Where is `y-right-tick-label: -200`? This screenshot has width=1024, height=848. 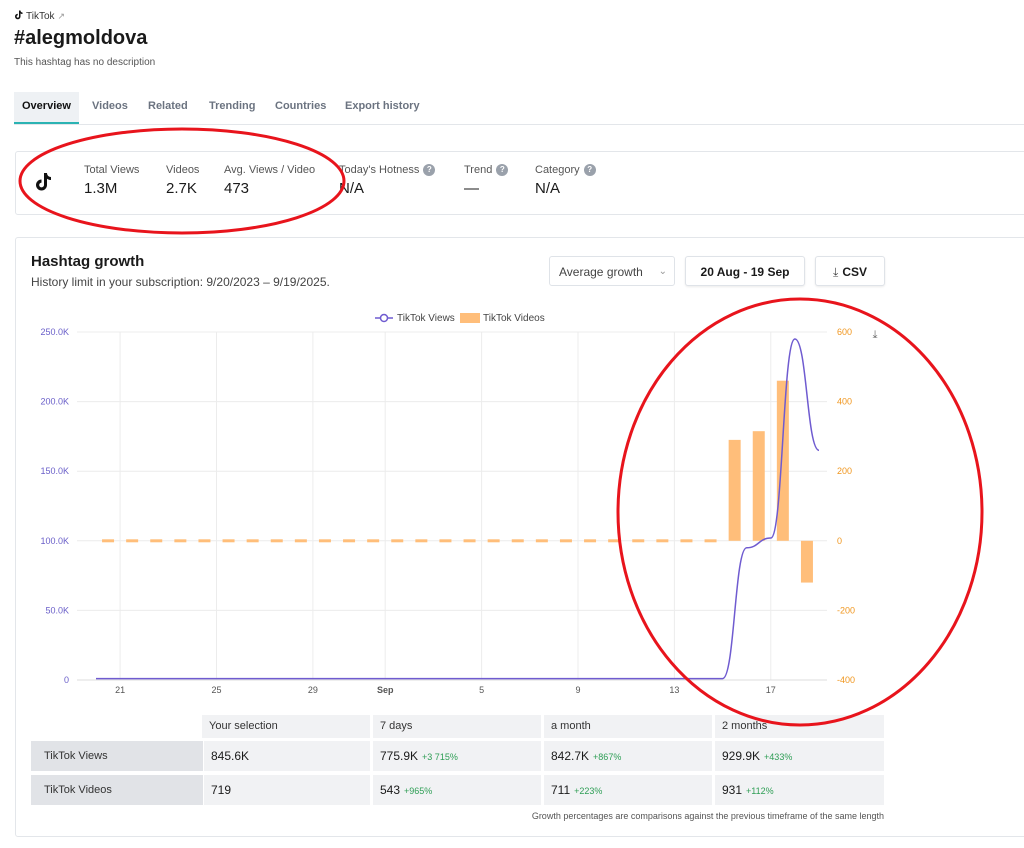 y-right-tick-label: -200 is located at coordinates (846, 610).